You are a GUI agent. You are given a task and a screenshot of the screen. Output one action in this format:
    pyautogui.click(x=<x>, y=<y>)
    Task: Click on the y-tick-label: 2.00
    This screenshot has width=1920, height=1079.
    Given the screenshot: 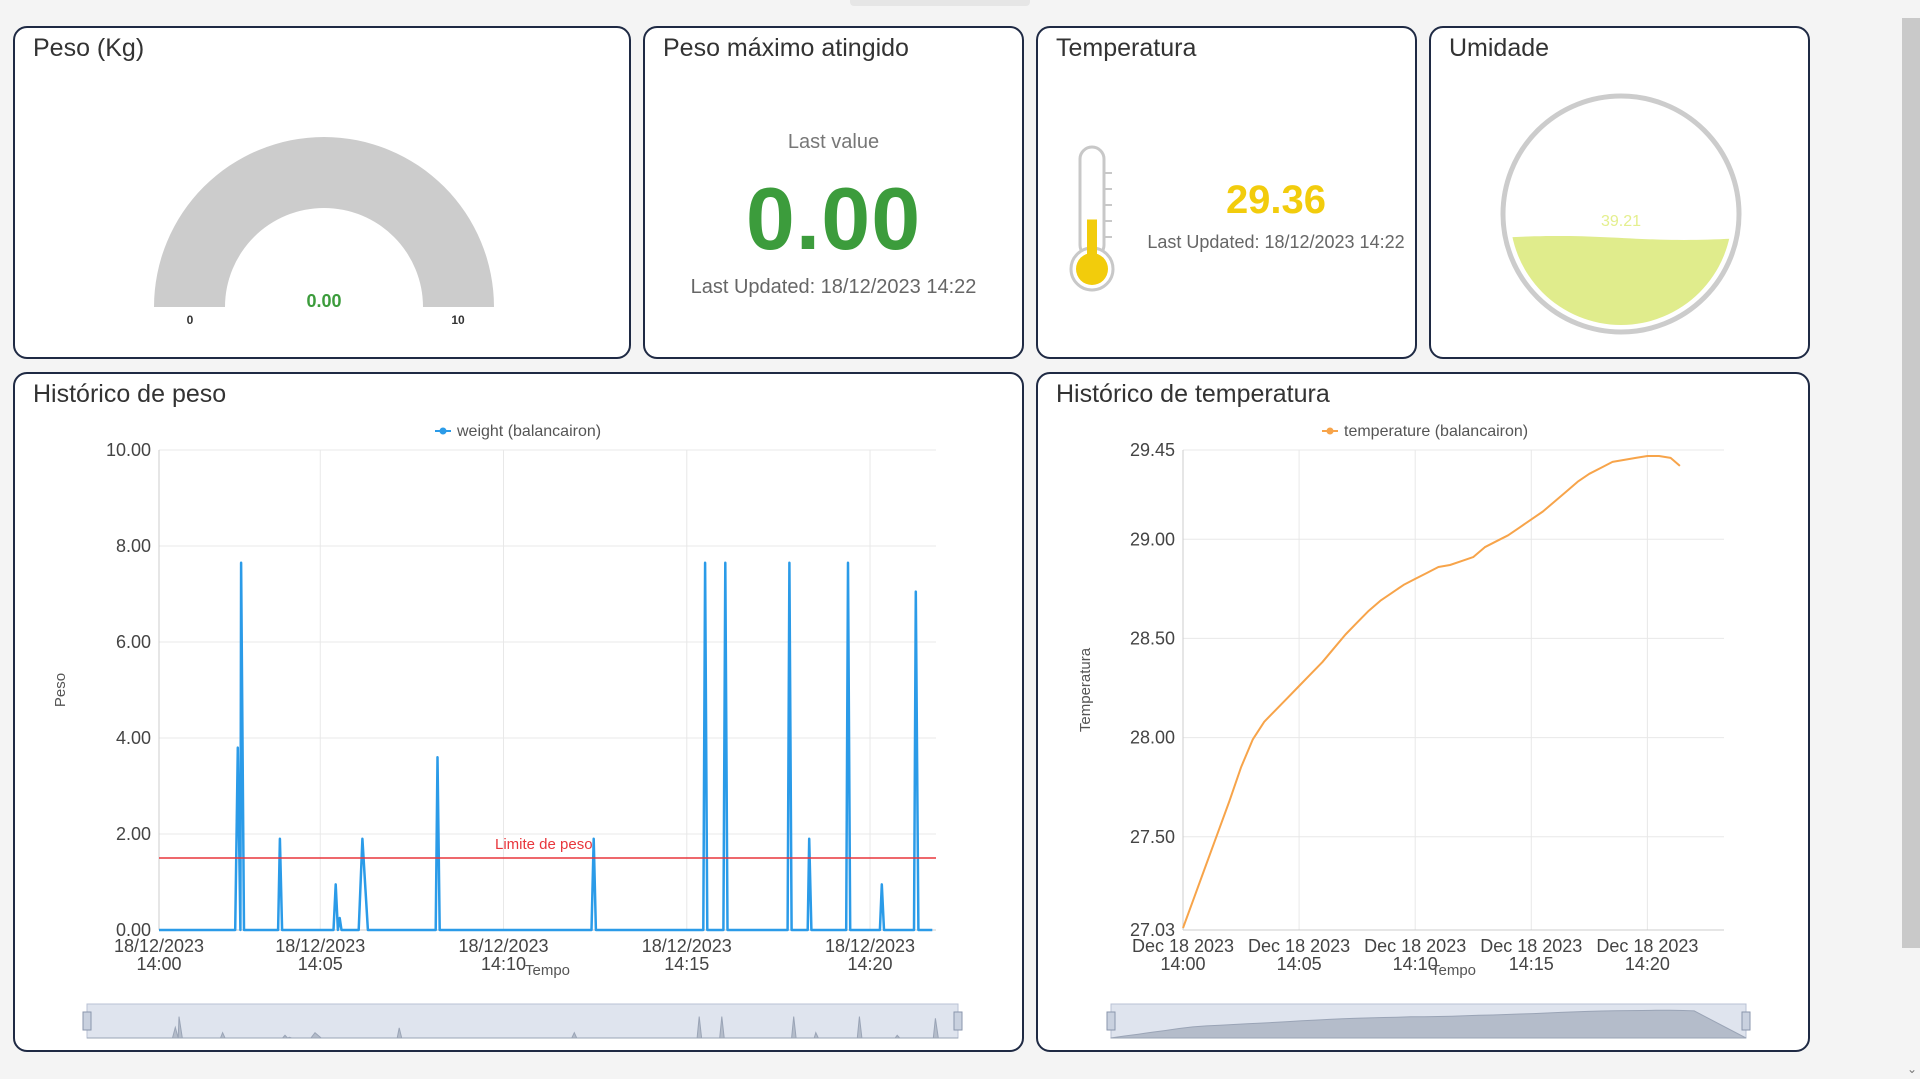 What is the action you would take?
    pyautogui.click(x=133, y=834)
    